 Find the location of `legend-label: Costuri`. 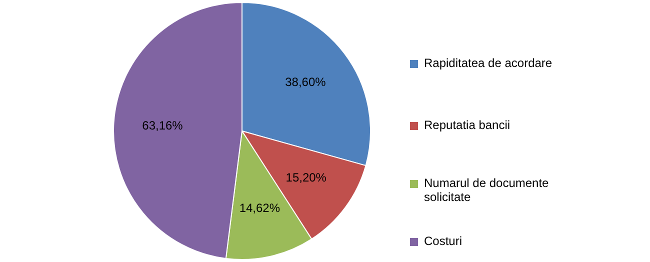

legend-label: Costuri is located at coordinates (443, 241).